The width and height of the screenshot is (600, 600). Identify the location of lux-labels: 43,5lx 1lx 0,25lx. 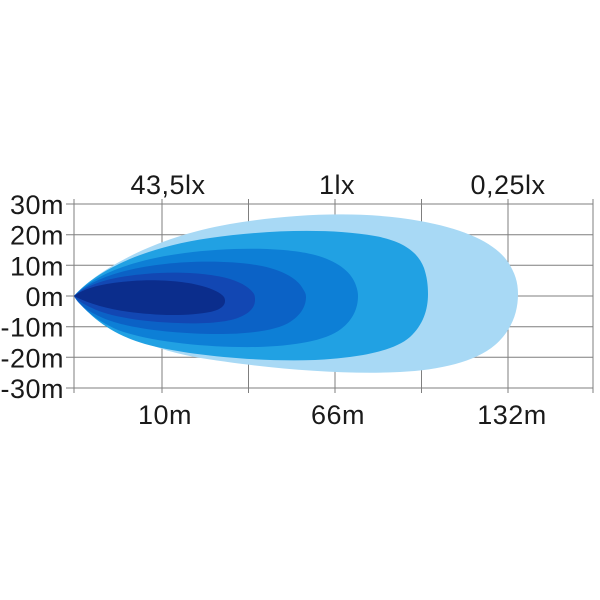
(337, 185).